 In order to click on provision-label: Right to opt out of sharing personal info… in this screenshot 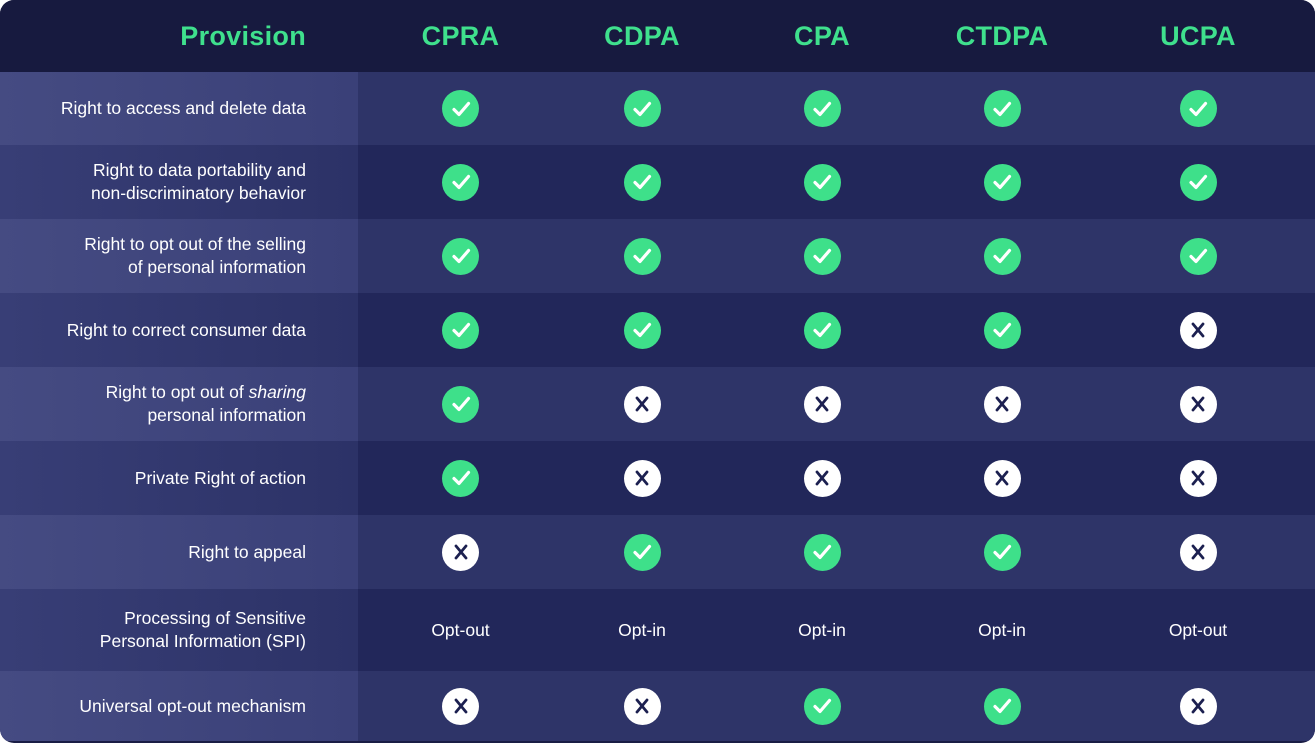, I will do `click(179, 404)`.